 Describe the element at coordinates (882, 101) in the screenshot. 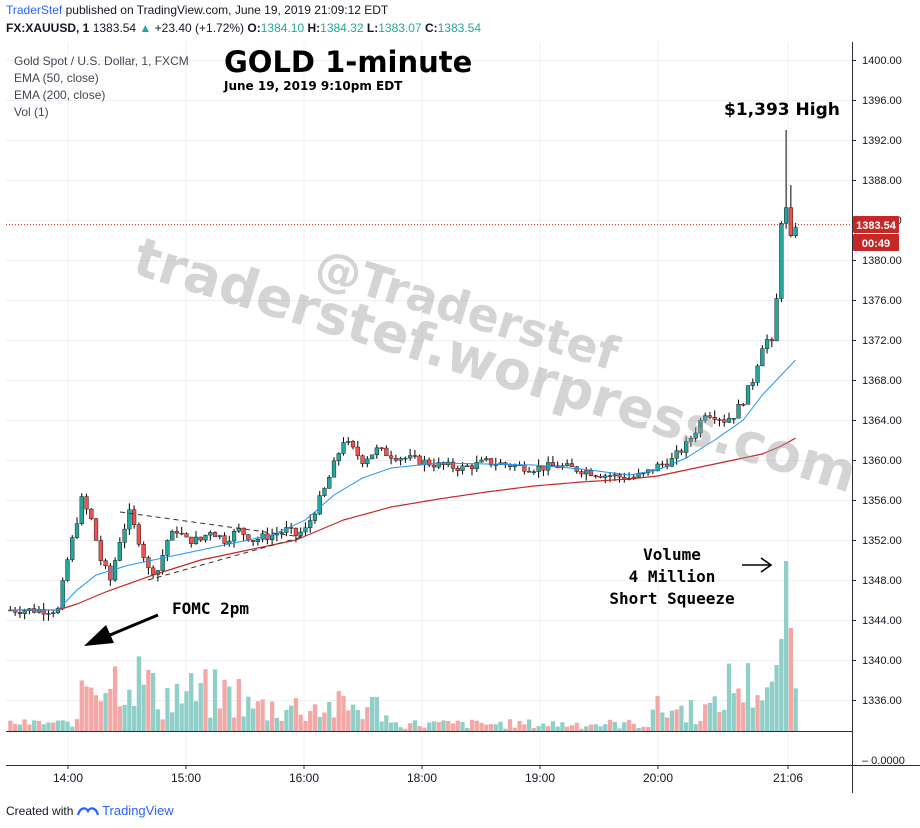

I see `price-tick-label: 1396.00` at that location.